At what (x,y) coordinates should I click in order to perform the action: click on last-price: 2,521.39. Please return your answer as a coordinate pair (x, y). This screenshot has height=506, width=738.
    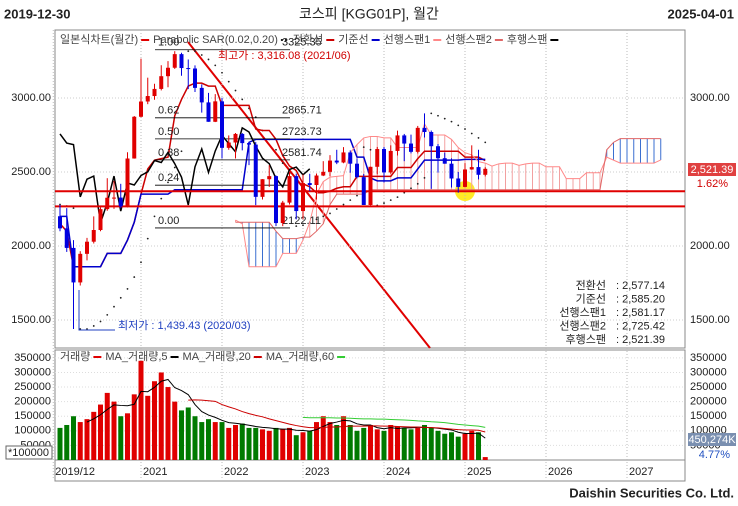
    Looking at the image, I should click on (712, 170).